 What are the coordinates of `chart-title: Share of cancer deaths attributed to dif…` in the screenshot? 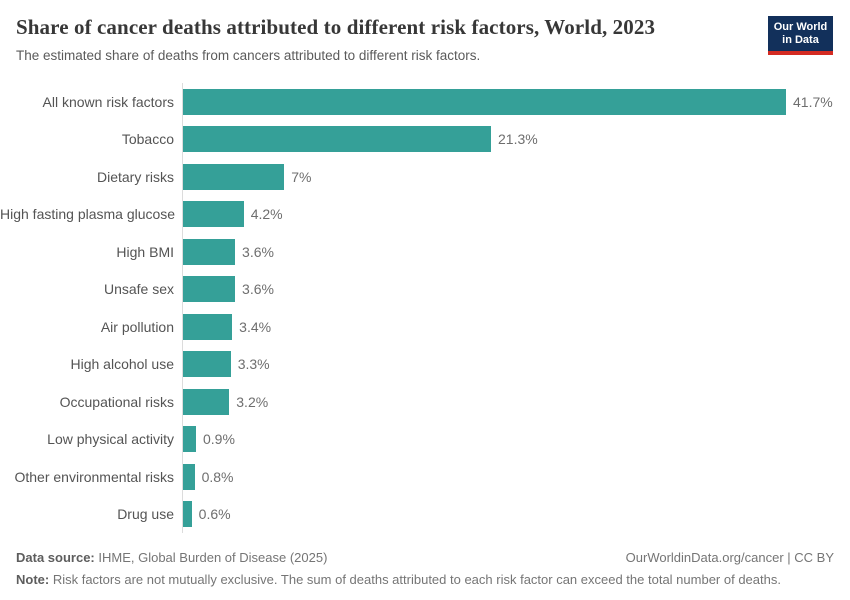 It's located at (336, 27).